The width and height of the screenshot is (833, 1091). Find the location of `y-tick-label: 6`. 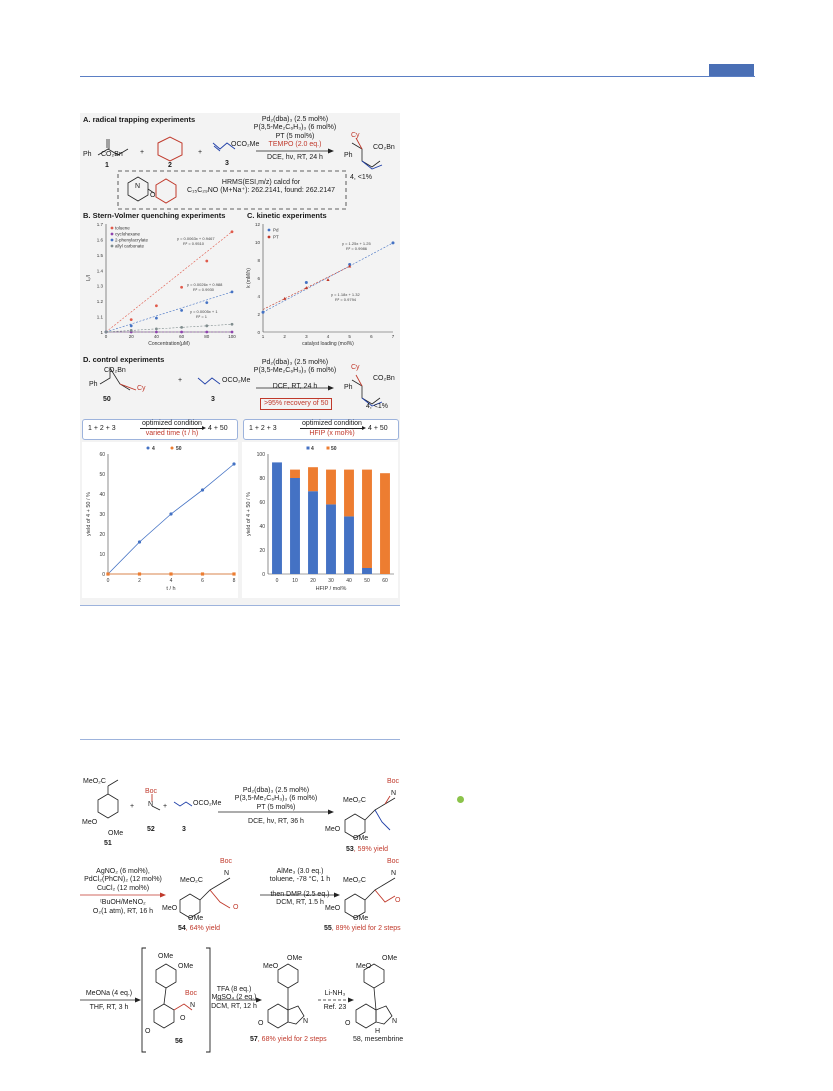

y-tick-label: 6 is located at coordinates (258, 278).